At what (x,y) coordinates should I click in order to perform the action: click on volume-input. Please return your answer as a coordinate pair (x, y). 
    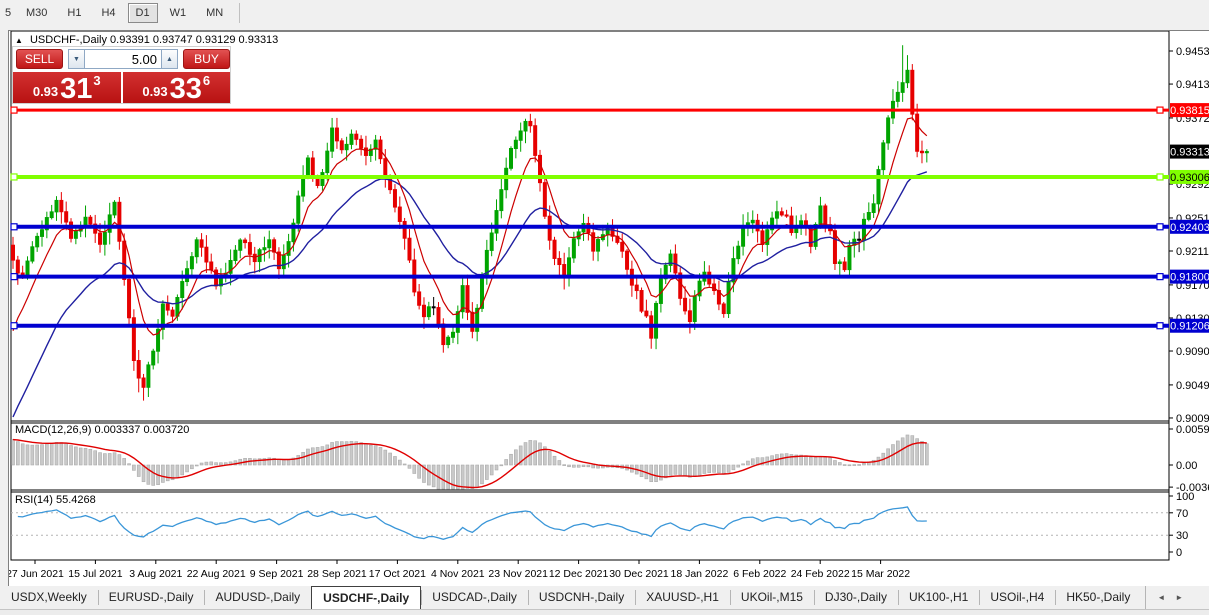
    Looking at the image, I should click on (123, 59).